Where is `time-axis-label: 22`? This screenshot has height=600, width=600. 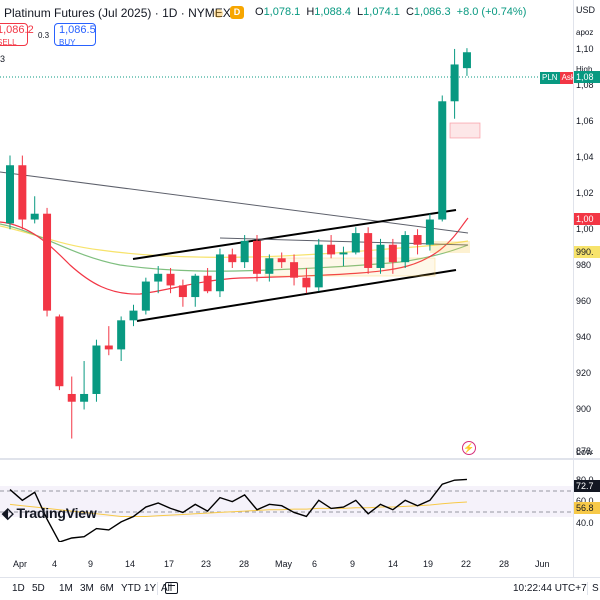 time-axis-label: 22 is located at coordinates (466, 564).